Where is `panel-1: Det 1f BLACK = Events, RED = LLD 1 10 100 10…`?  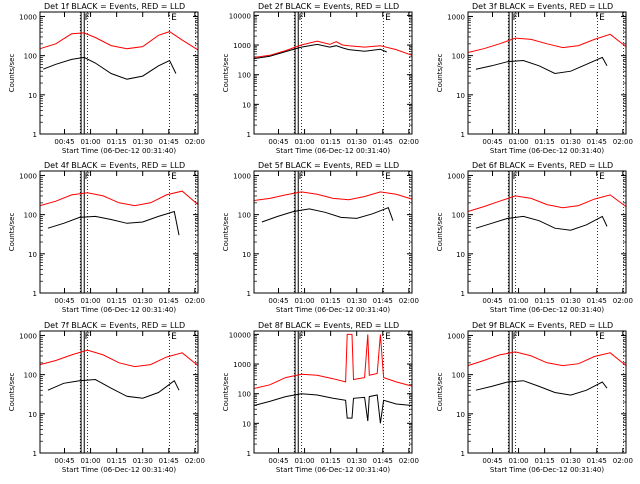
panel-1: Det 1f BLACK = Events, RED = LLD 1 10 100 10… is located at coordinates (106, 78).